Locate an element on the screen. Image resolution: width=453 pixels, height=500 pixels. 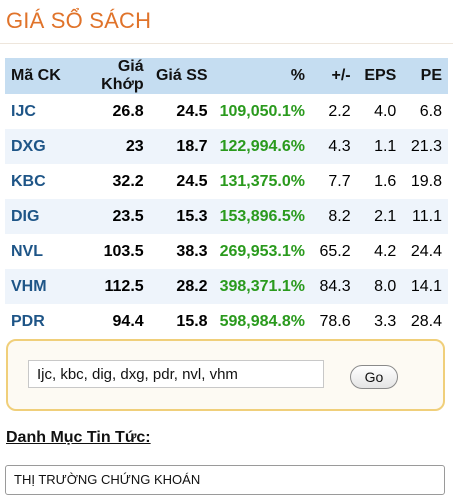
table-row: DIG 23.5 15.3 153,896.5% 8.2 2.1 11.1 is located at coordinates (226, 216).